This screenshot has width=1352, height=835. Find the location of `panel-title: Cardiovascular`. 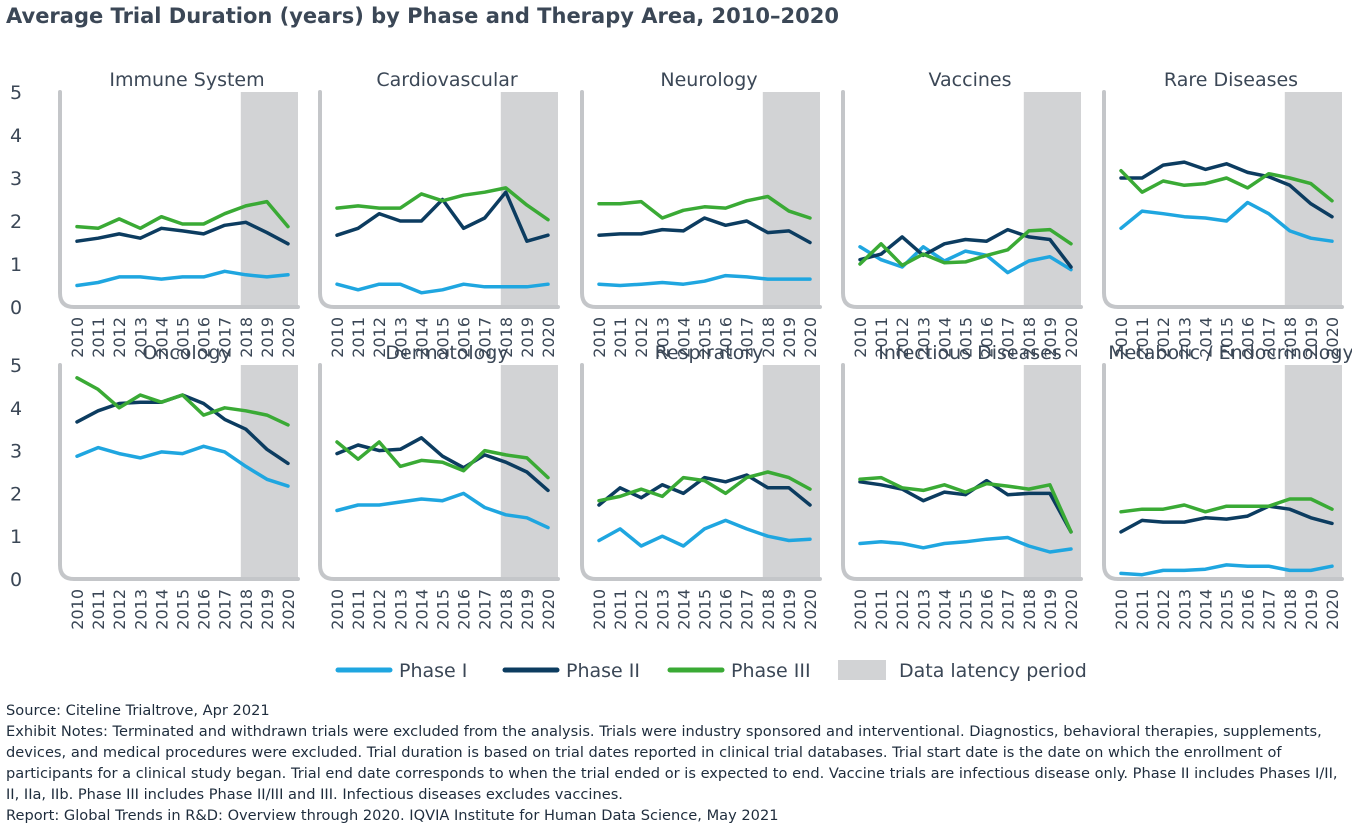

panel-title: Cardiovascular is located at coordinates (447, 80).